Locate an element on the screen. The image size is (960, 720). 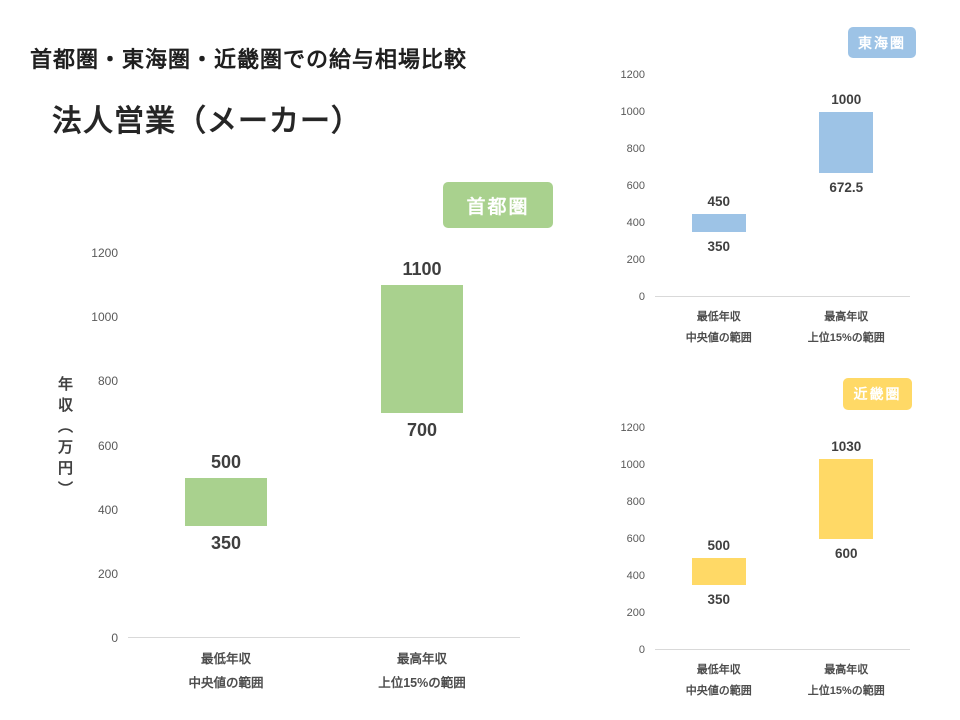
max-value-label: 1100 is located at coordinates (422, 269).